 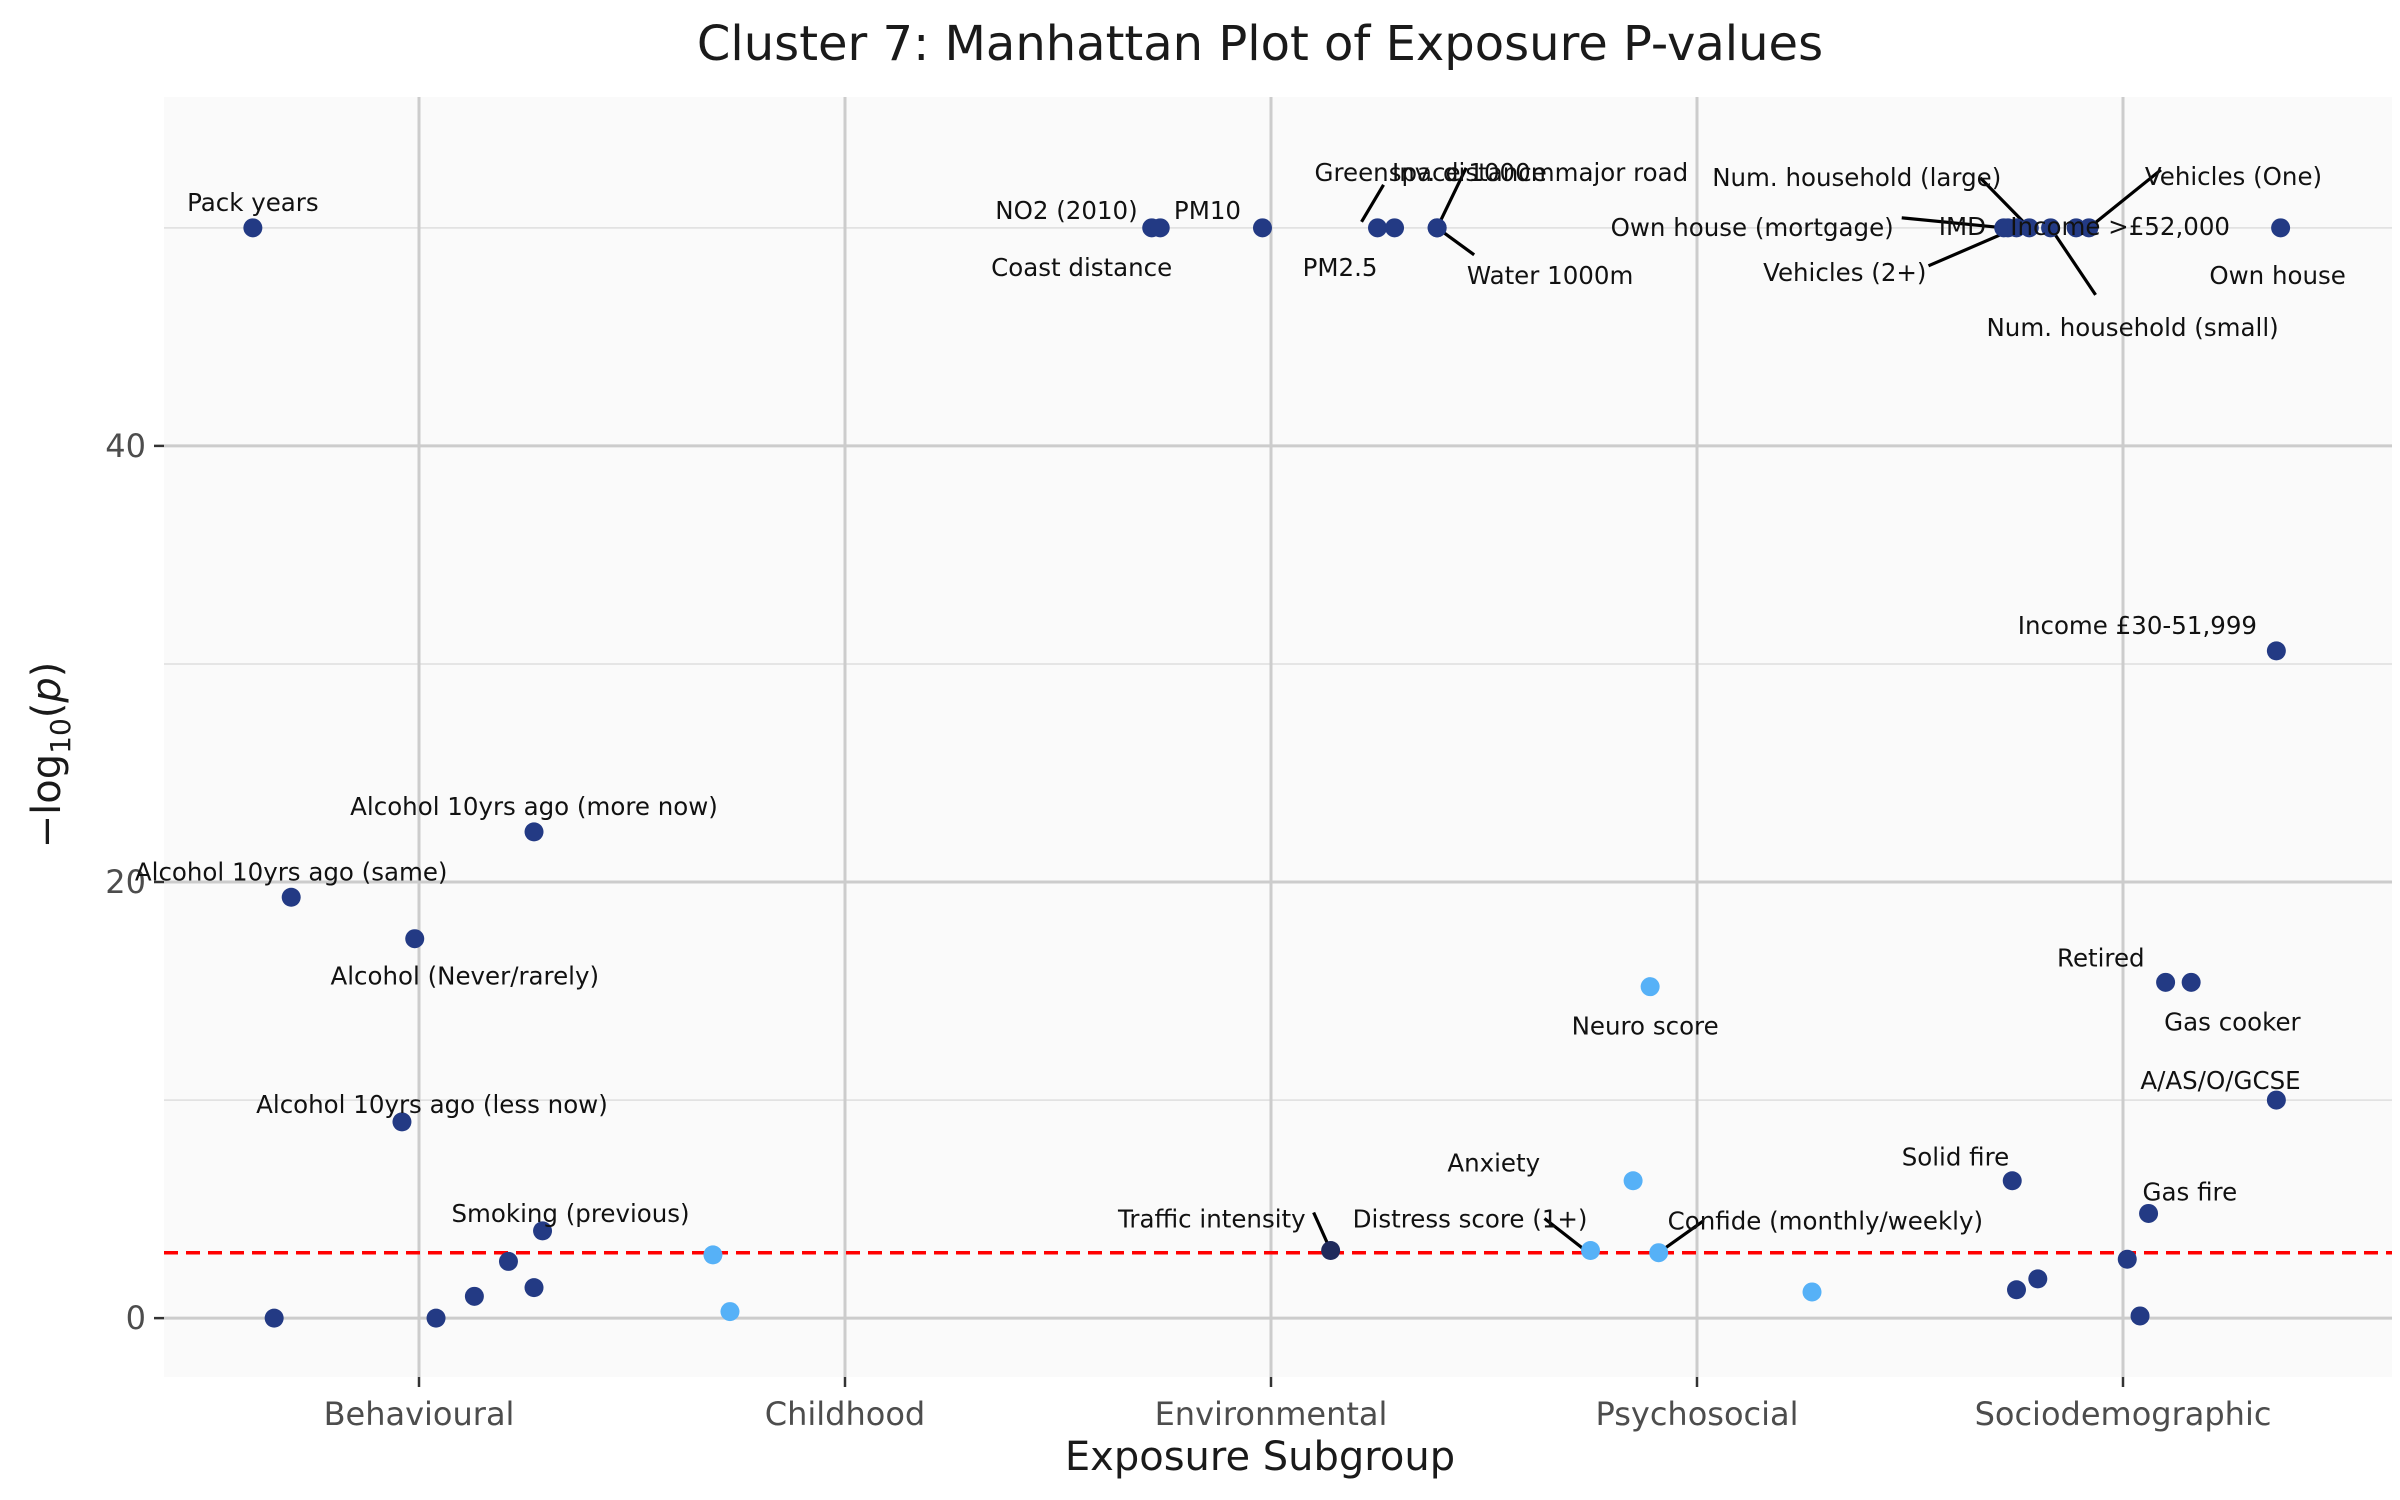 What do you see at coordinates (1752, 227) in the screenshot?
I see `point-label: Own house (mortgage)` at bounding box center [1752, 227].